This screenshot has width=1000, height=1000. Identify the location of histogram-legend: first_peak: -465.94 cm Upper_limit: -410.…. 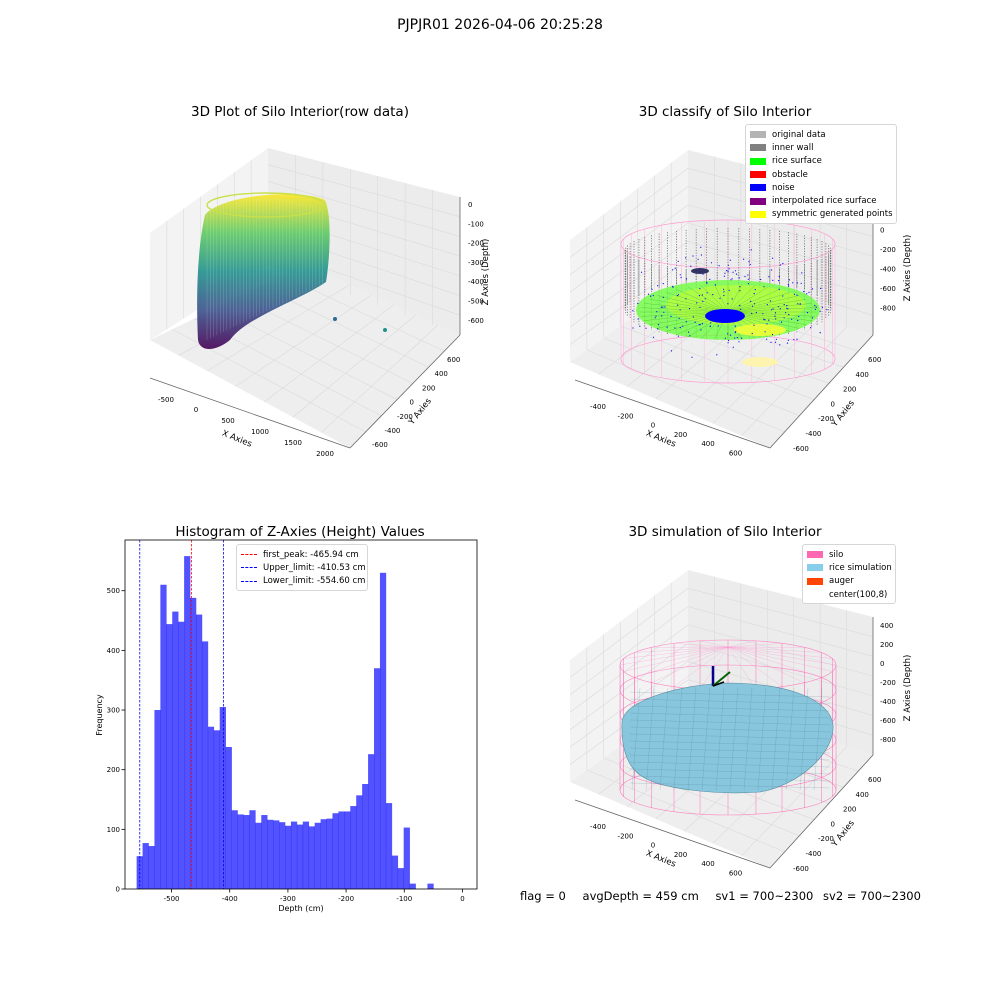
(302, 567).